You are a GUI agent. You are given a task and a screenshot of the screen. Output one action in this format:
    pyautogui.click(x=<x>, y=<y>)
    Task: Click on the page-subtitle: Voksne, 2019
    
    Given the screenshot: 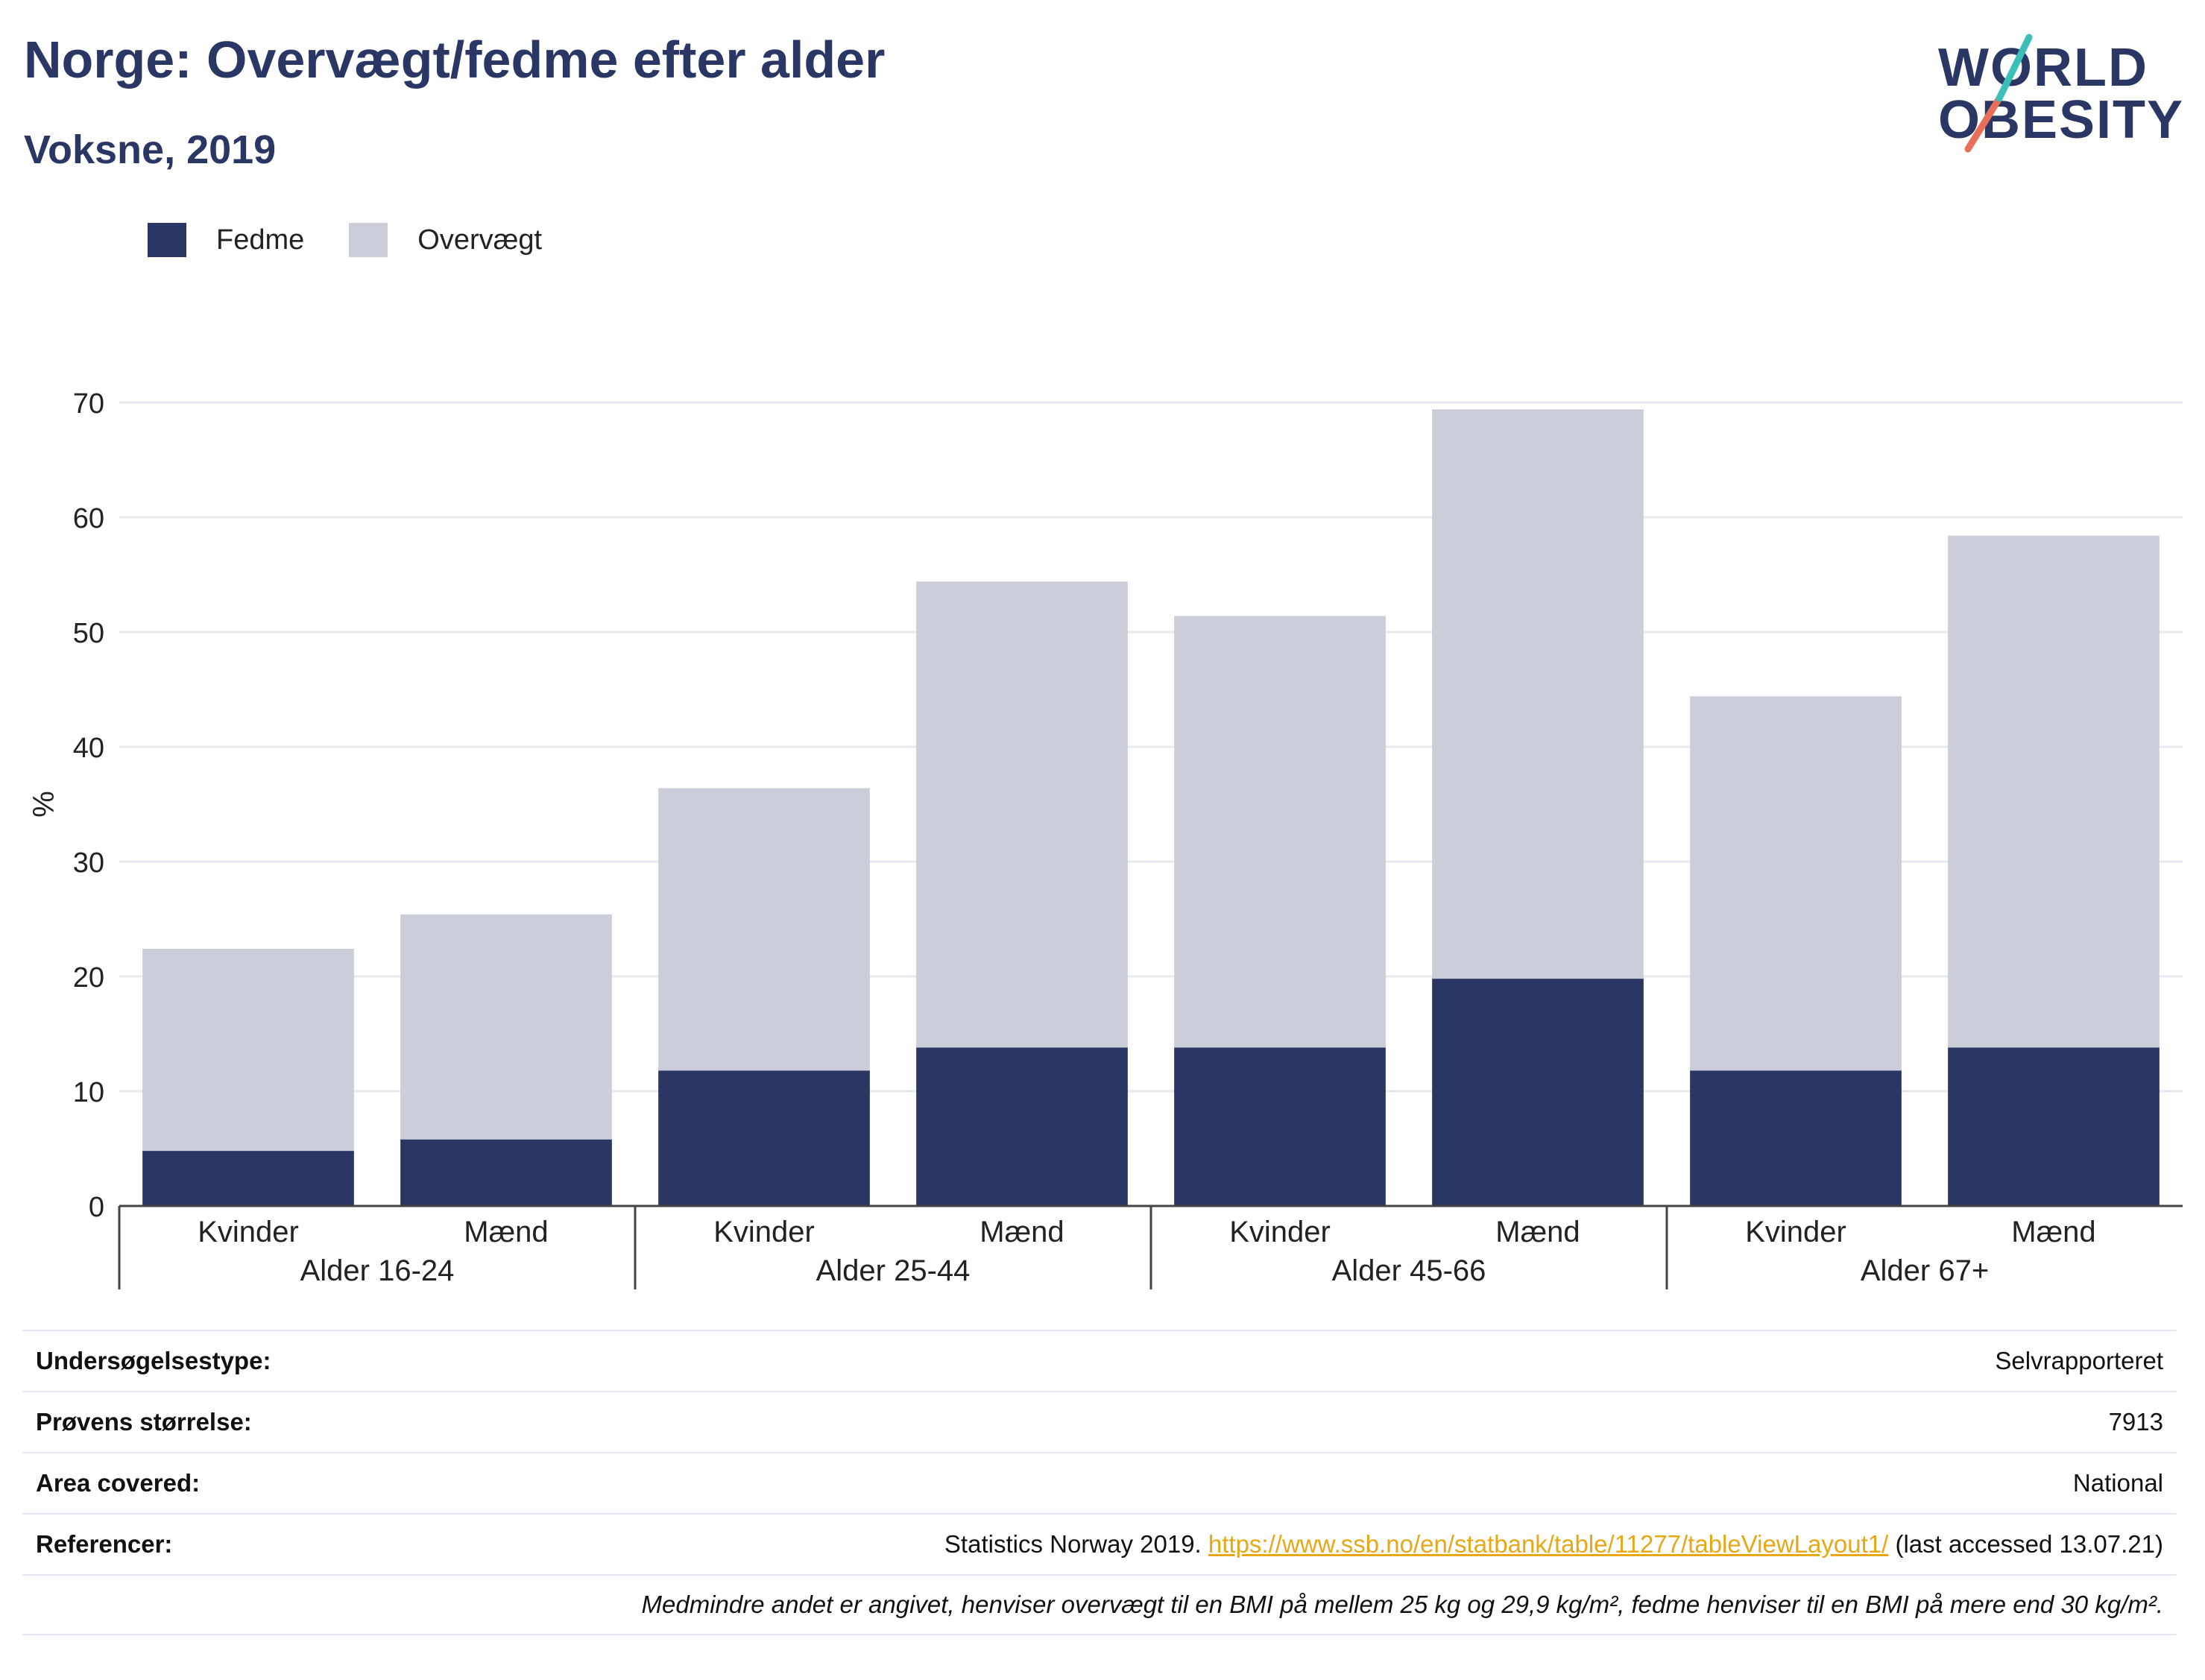 What is the action you would take?
    pyautogui.click(x=150, y=149)
    